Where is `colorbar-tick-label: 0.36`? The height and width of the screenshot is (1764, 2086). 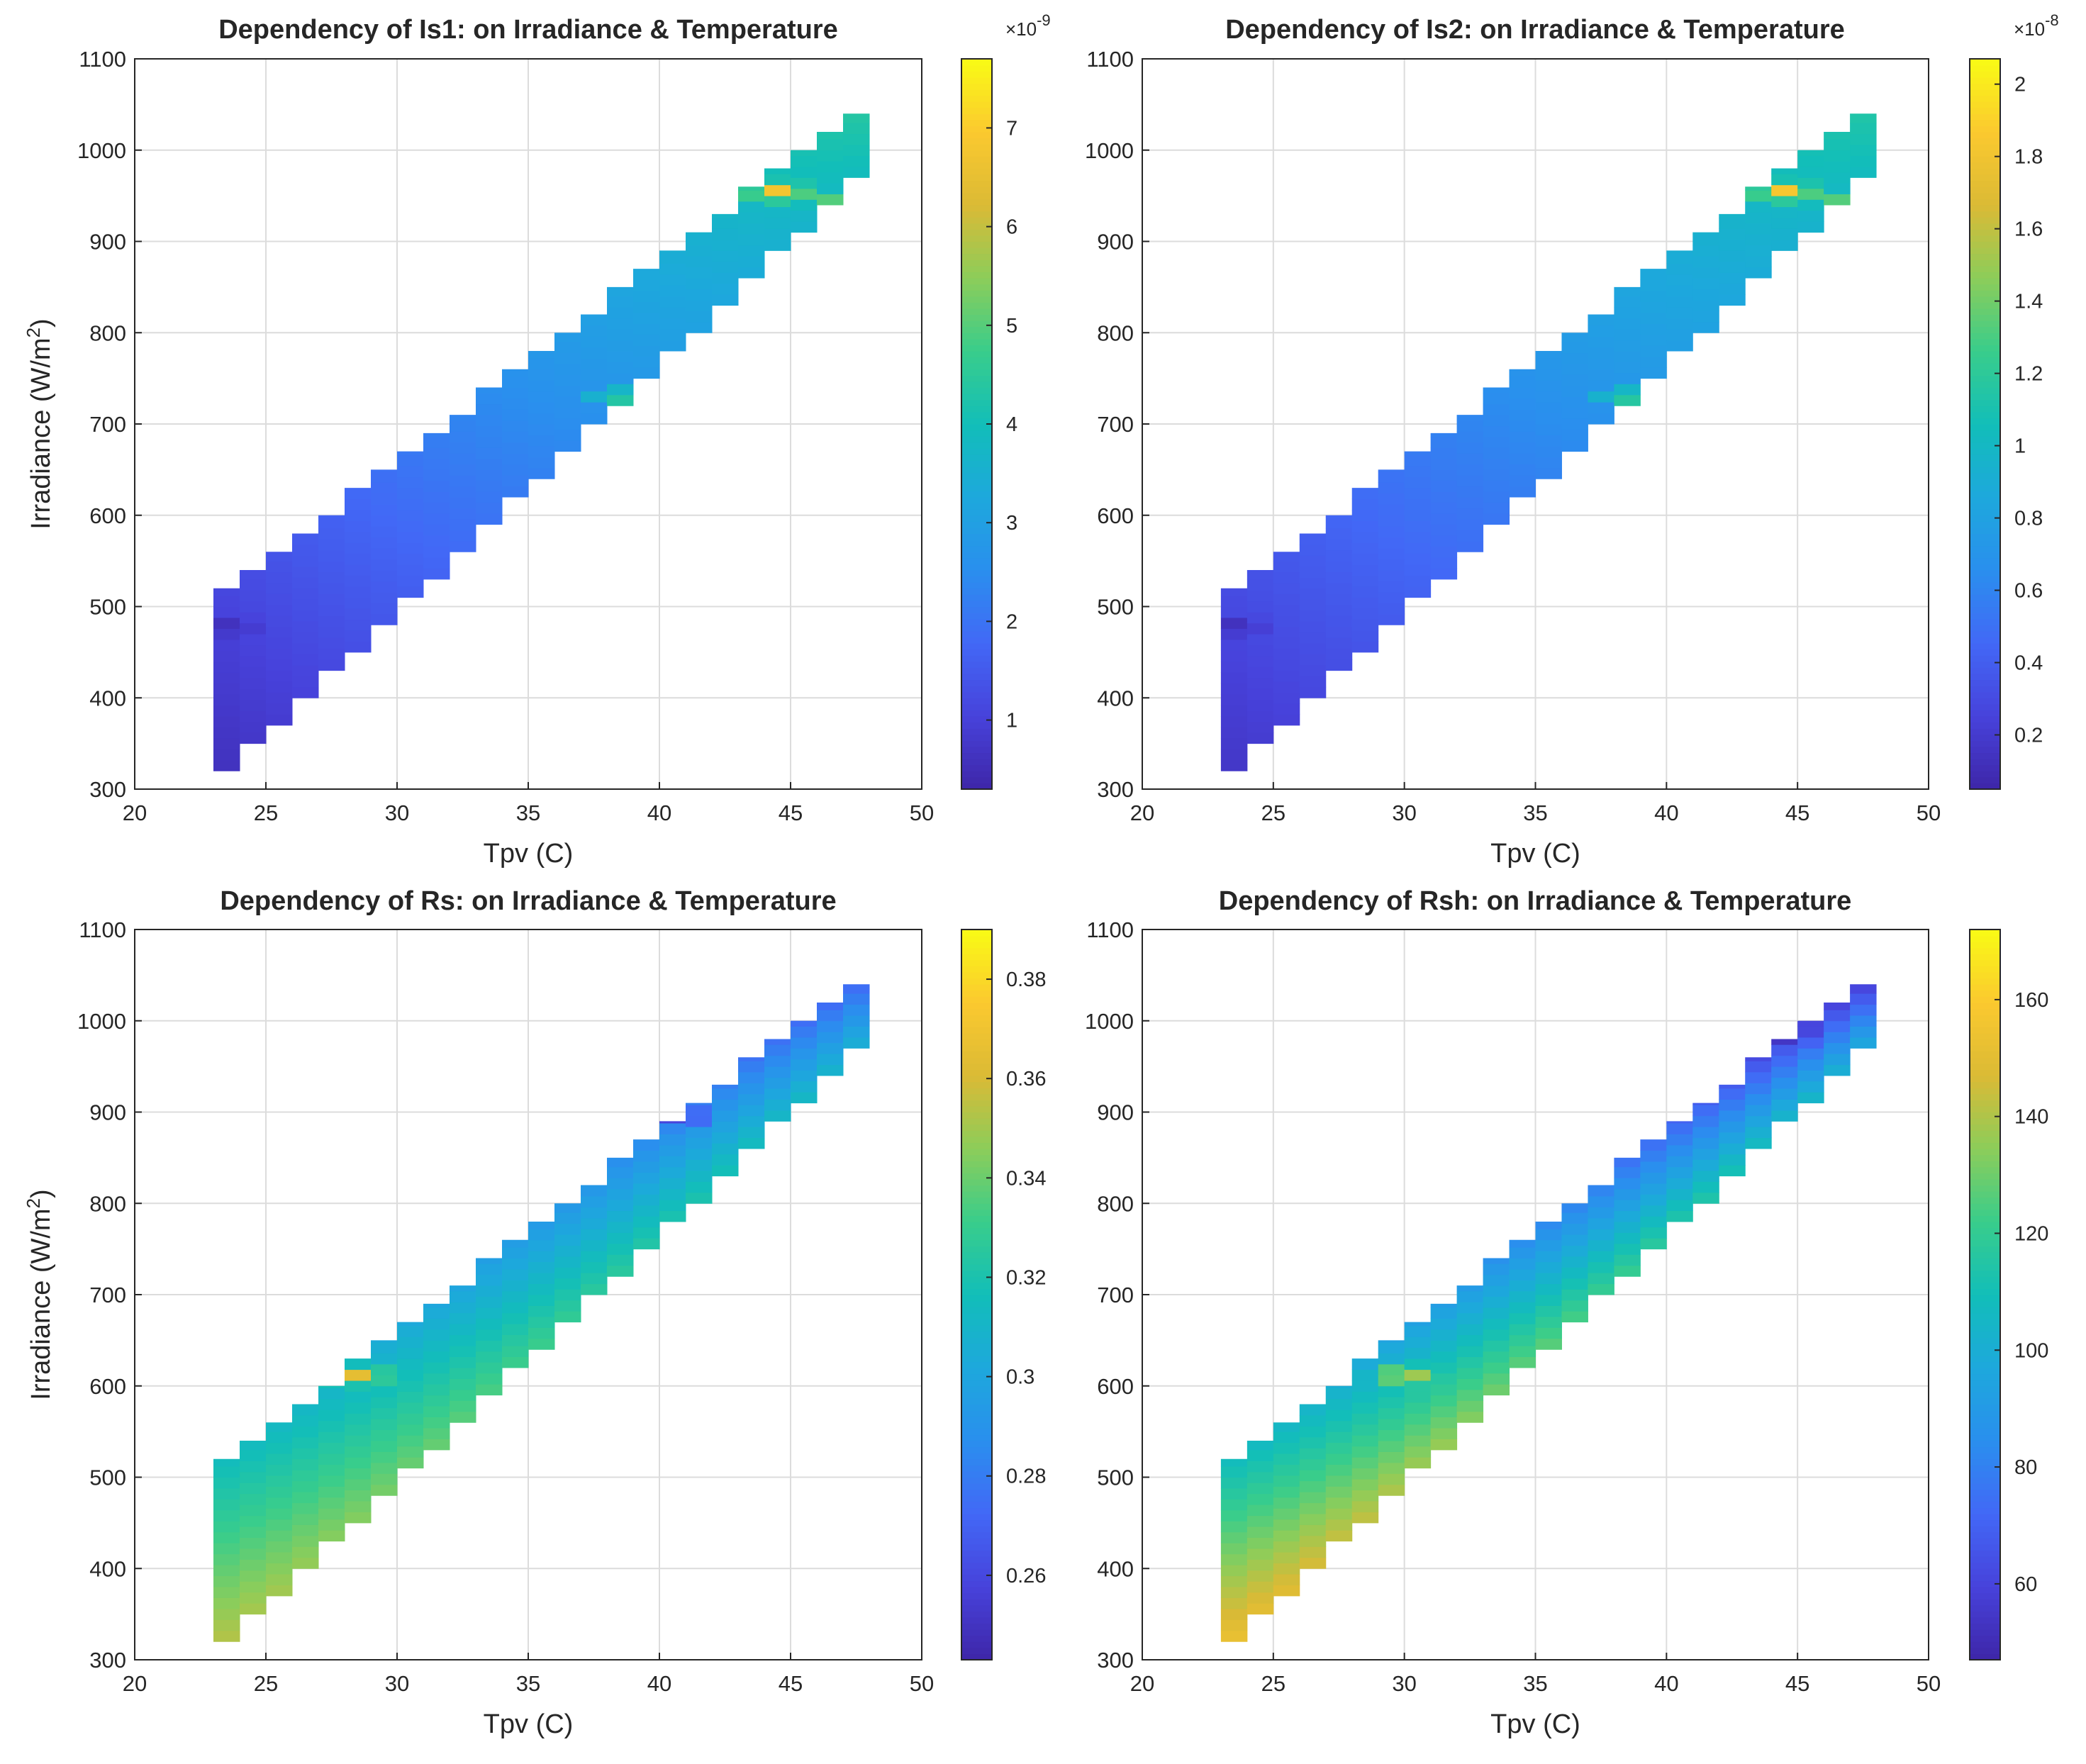 colorbar-tick-label: 0.36 is located at coordinates (1026, 1079).